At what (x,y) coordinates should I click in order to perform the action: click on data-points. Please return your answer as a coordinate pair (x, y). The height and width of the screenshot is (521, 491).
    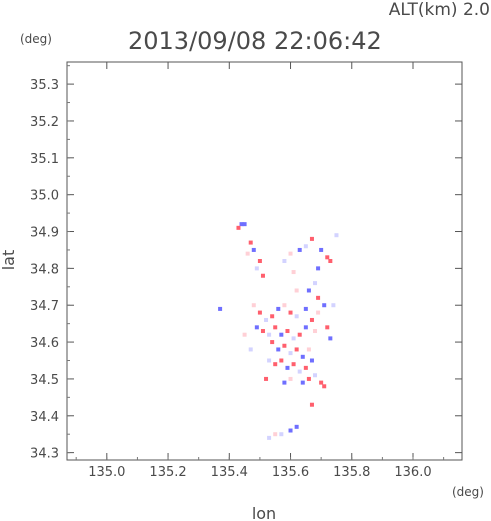
    Looking at the image, I should click on (278, 331).